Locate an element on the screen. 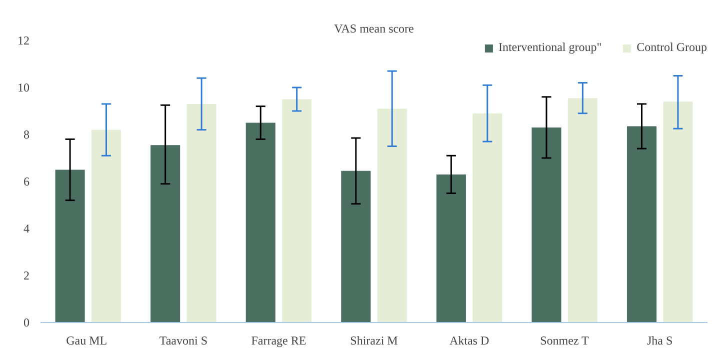 The image size is (717, 352). x-tick-label: Shirazi M is located at coordinates (374, 341).